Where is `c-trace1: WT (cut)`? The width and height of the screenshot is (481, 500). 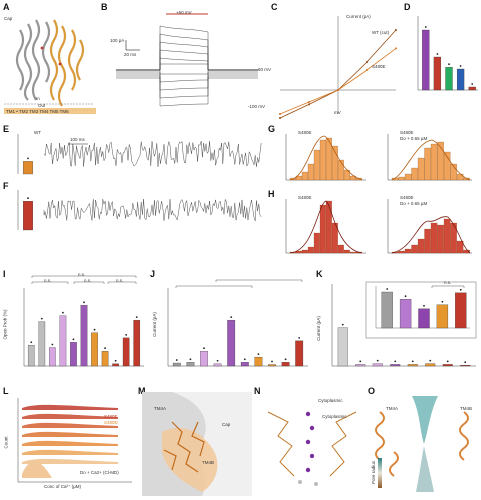 c-trace1: WT (cut) is located at coordinates (381, 32).